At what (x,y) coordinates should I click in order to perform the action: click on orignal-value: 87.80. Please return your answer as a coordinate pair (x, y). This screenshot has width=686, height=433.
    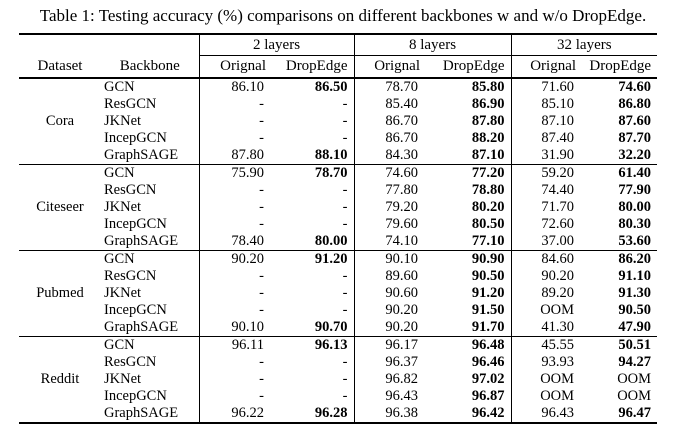
    Looking at the image, I should click on (237, 156).